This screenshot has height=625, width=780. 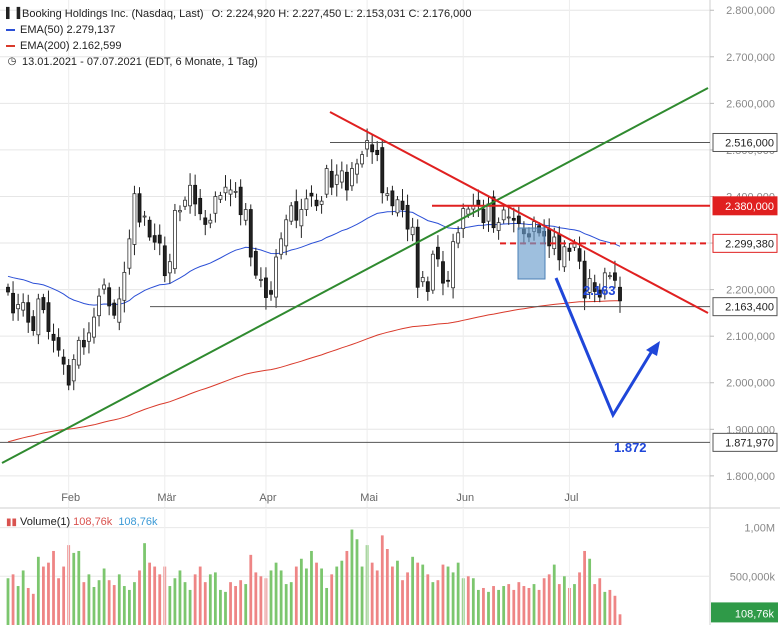 What do you see at coordinates (750, 384) in the screenshot?
I see `price-tick-label: 2.000,000` at bounding box center [750, 384].